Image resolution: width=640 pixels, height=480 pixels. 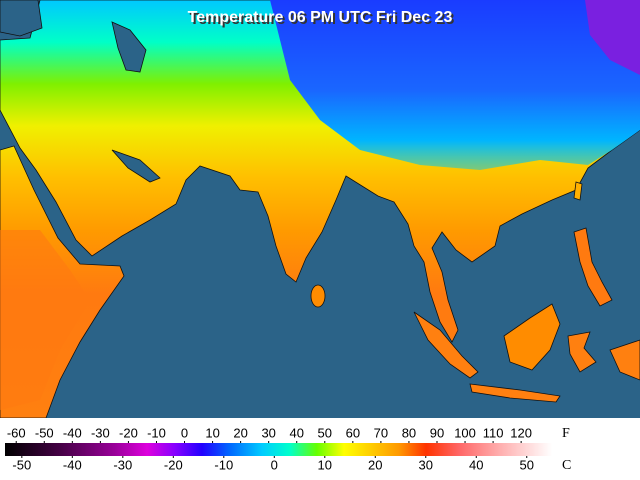 I want to click on c-unit: C, so click(x=566, y=465).